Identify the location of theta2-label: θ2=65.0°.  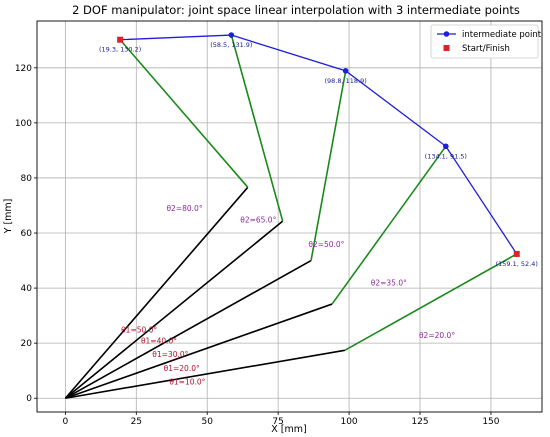
(258, 219).